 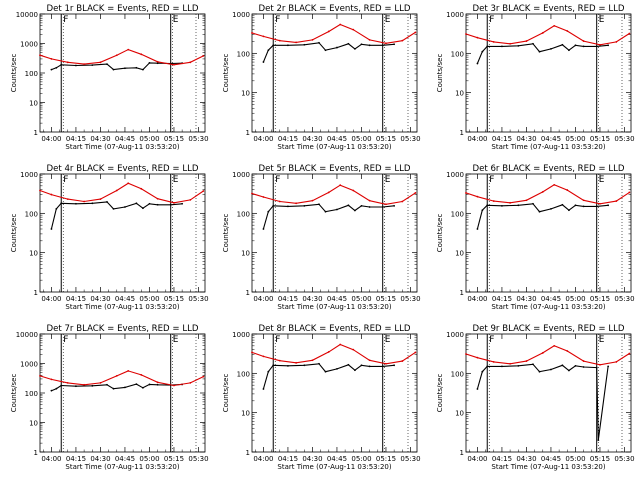 What do you see at coordinates (548, 329) in the screenshot?
I see `panel-title: Det 9r BLACK = Events, RED = LLD` at bounding box center [548, 329].